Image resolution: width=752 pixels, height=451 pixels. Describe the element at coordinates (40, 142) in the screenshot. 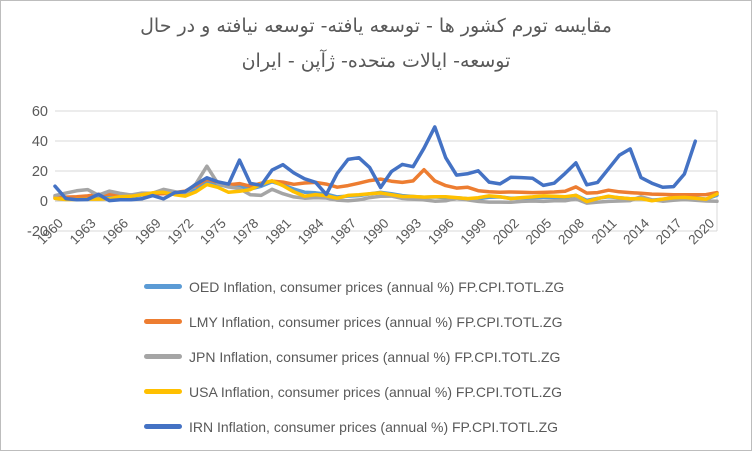

I see `y-axis-tick-label: 40` at that location.